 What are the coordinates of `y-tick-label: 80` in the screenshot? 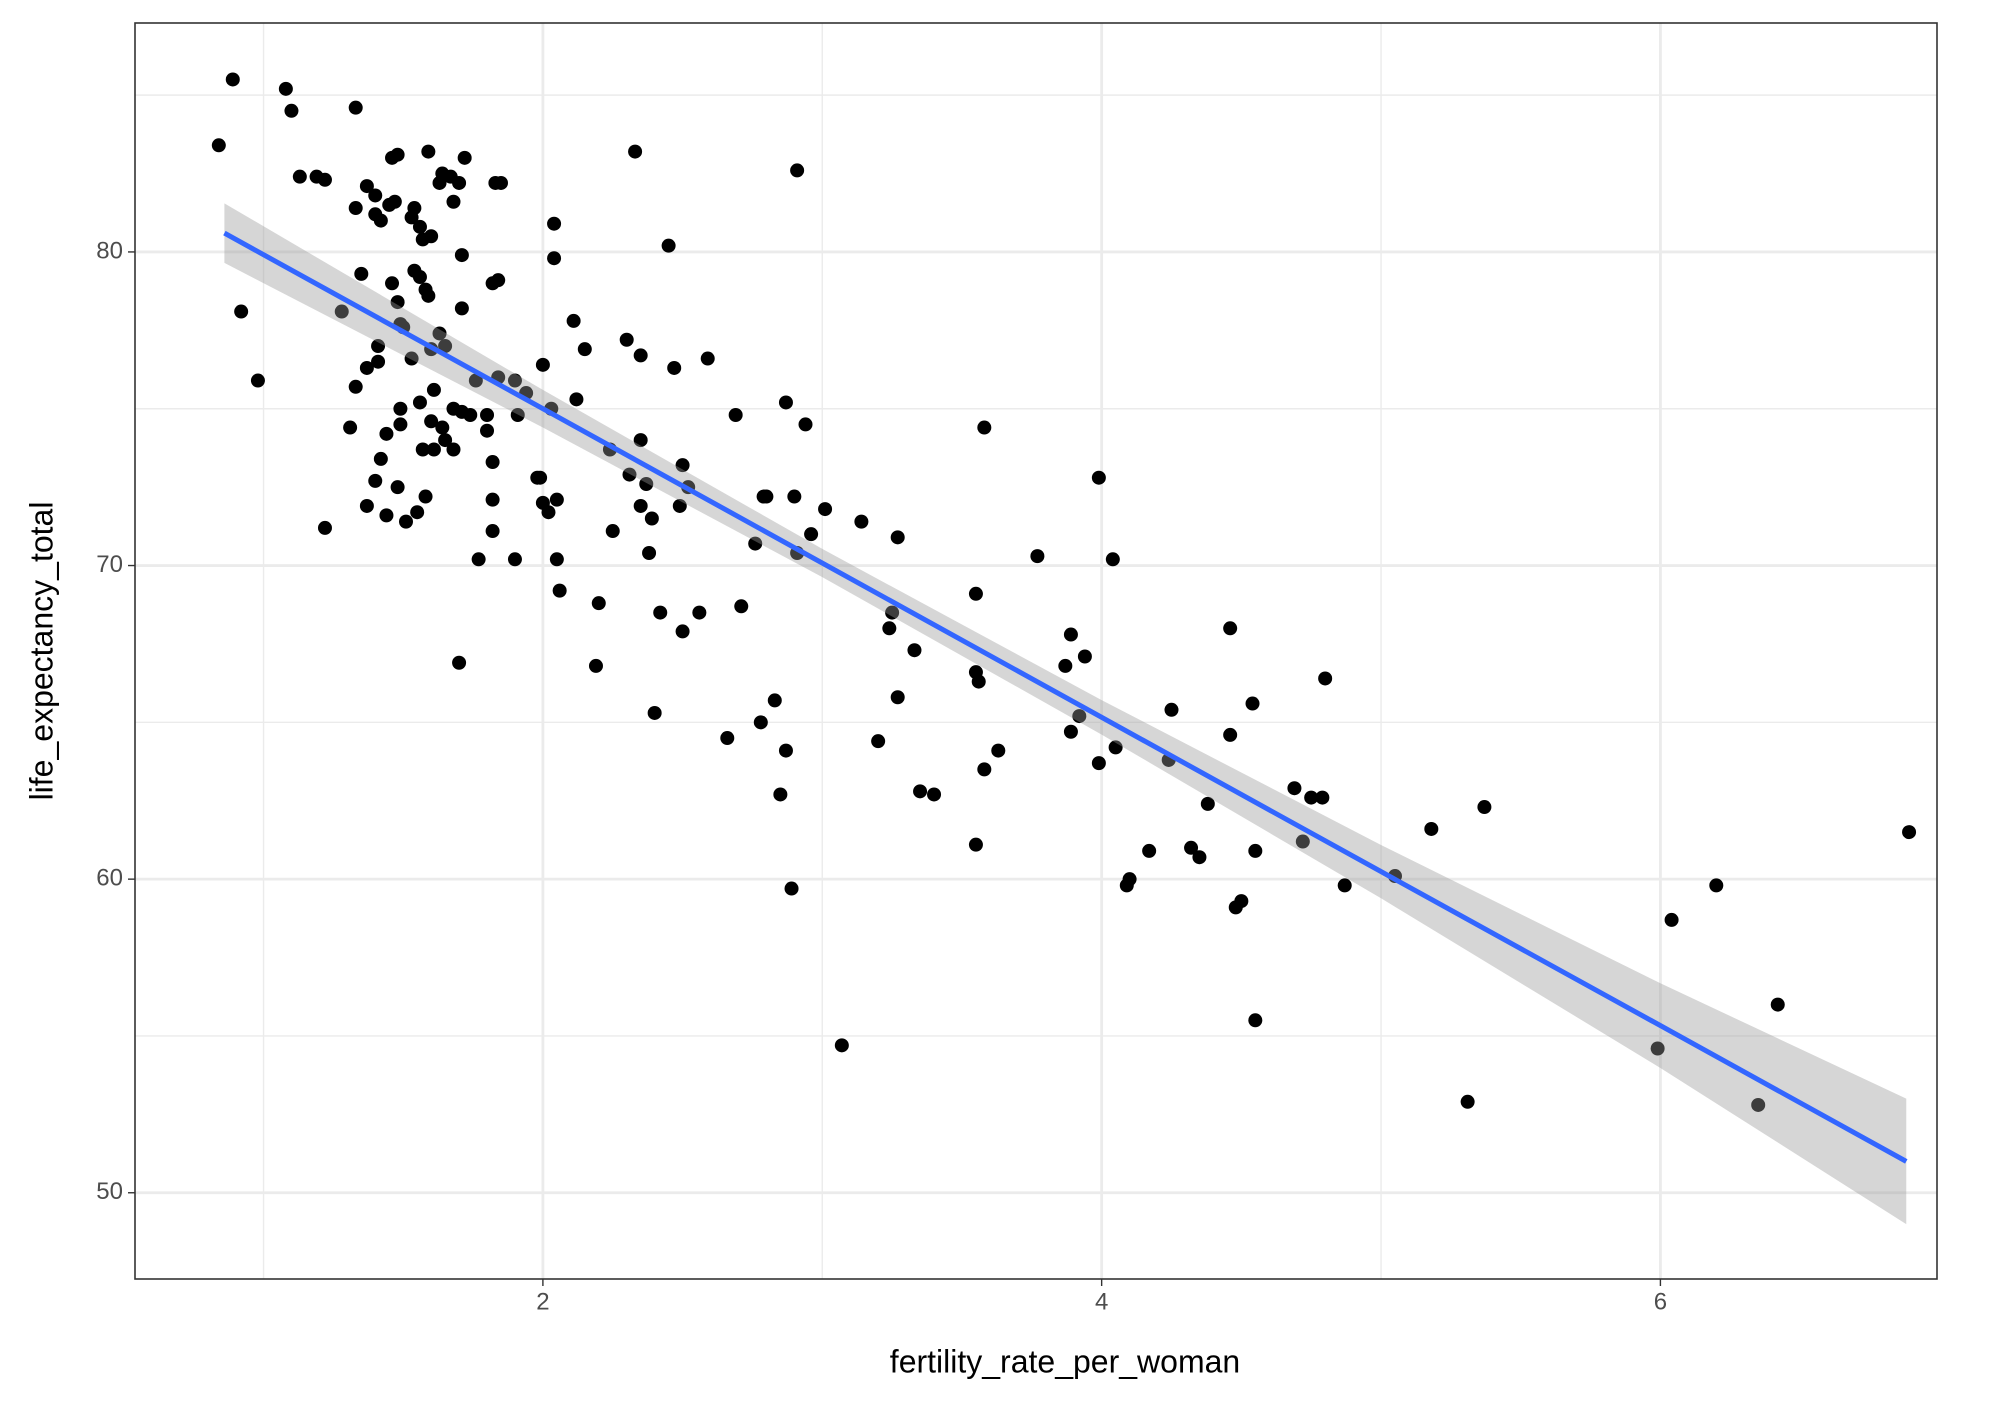 It's located at (109, 250).